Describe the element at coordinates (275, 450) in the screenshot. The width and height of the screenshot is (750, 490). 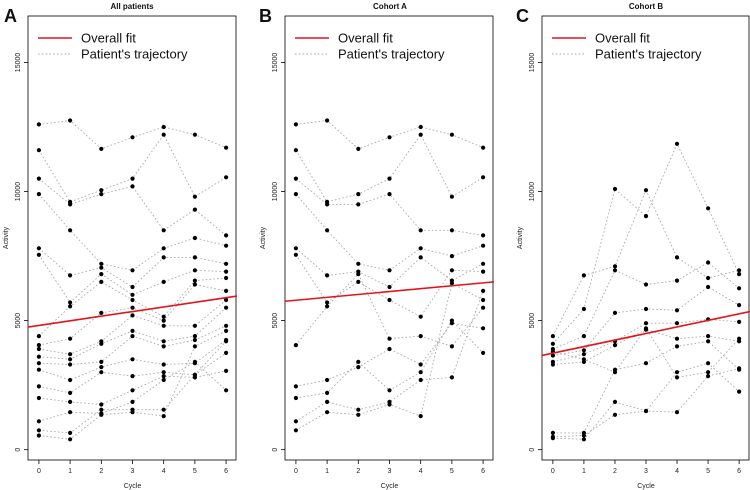
I see `y-tick-label: 0` at that location.